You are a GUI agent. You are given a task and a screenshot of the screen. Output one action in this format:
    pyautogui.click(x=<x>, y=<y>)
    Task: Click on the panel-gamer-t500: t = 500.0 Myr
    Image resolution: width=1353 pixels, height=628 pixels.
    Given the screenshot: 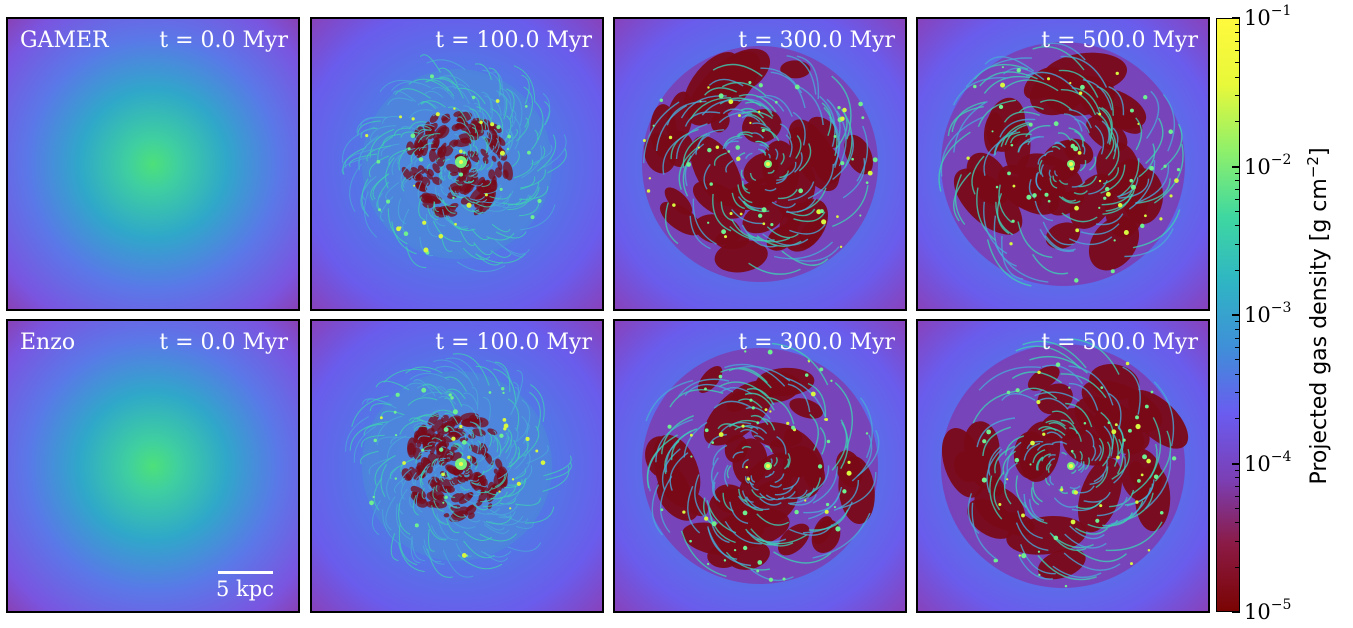 What is the action you would take?
    pyautogui.click(x=1063, y=164)
    